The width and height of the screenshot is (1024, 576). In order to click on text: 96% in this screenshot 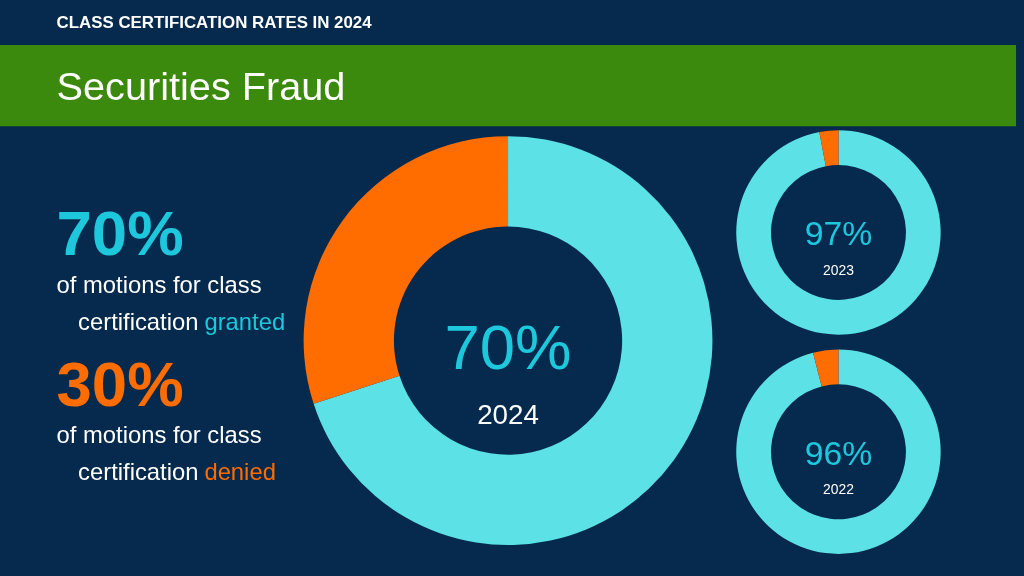, I will do `click(838, 452)`.